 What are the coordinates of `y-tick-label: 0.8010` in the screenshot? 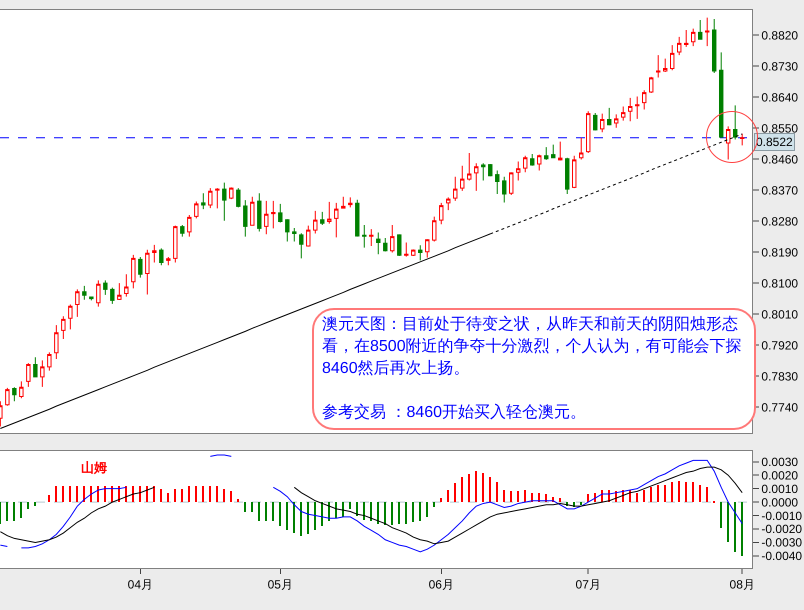 It's located at (779, 314).